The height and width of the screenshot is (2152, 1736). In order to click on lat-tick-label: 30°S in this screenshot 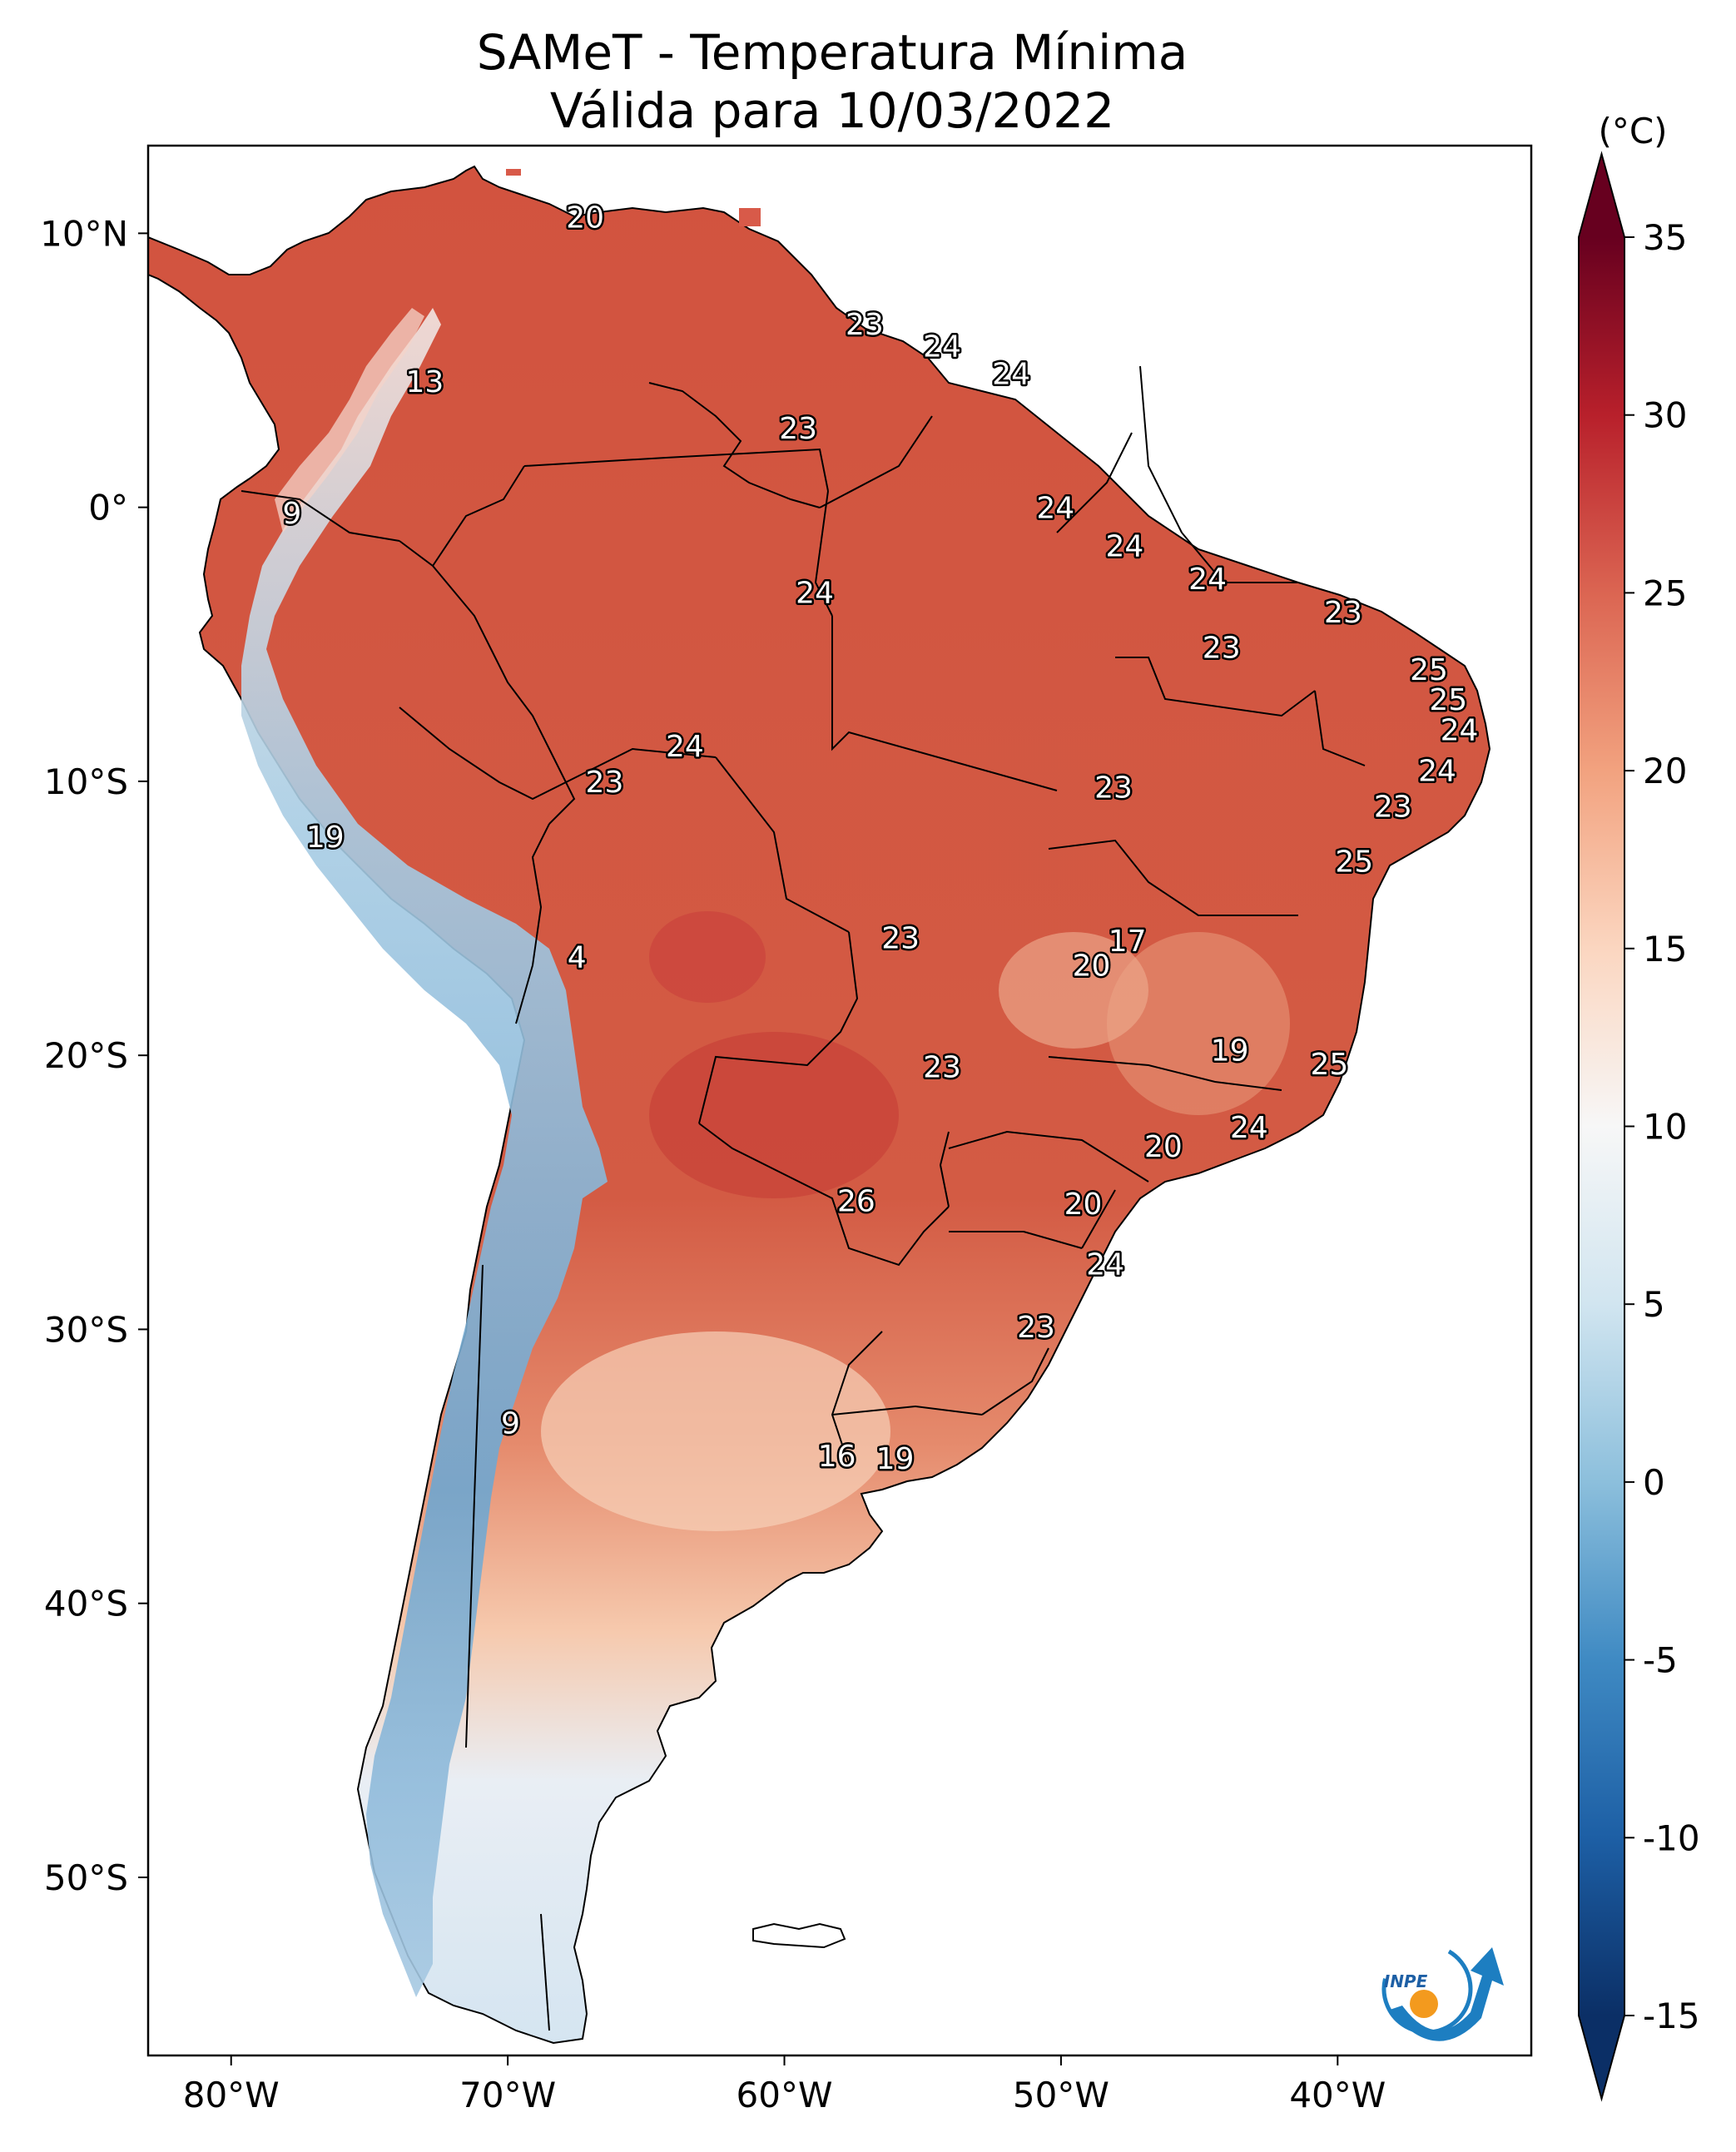, I will do `click(86, 1329)`.